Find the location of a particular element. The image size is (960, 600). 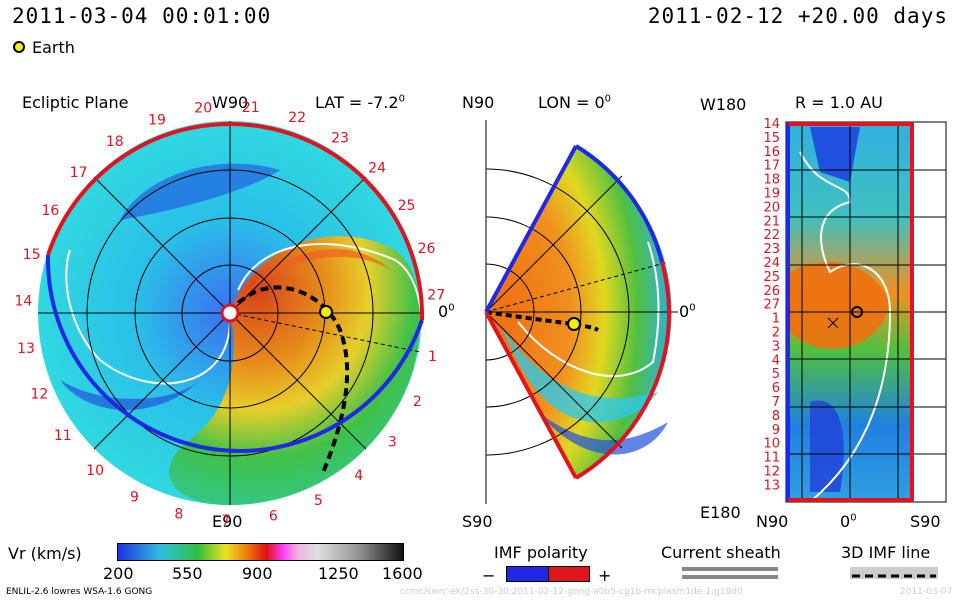

meridional-top-label: N90 is located at coordinates (478, 102).